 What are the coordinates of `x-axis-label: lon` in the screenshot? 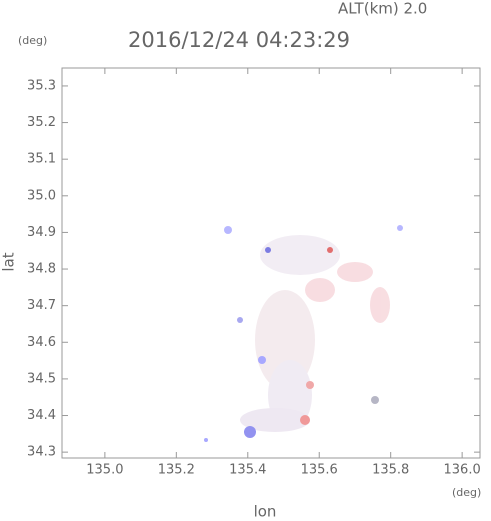 It's located at (265, 512).